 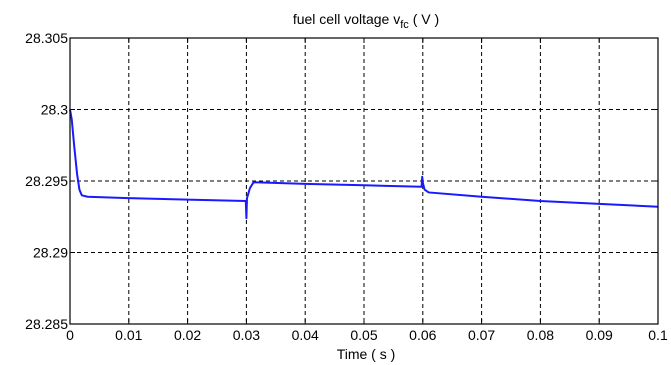 I want to click on x-tick-label: 0.04, so click(x=305, y=335).